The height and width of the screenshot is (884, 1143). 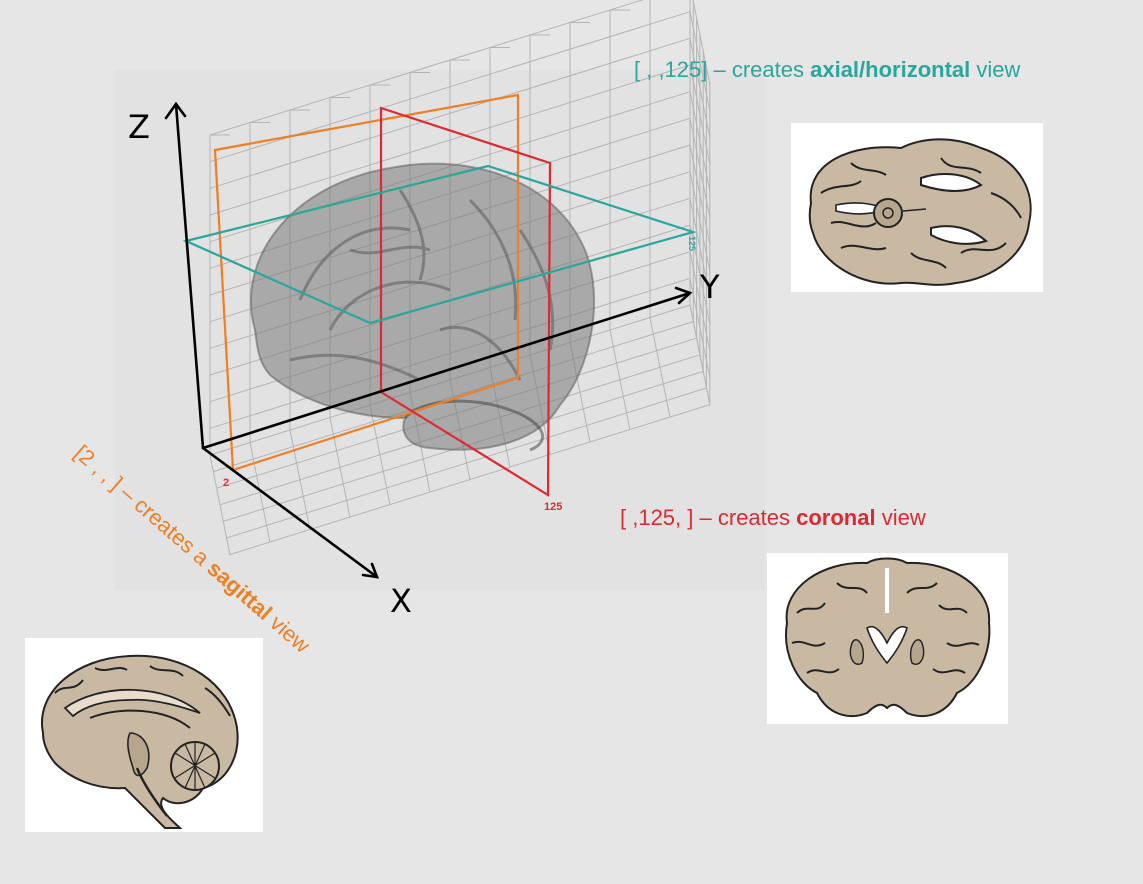 What do you see at coordinates (683, 295) in the screenshot?
I see `y-axis-arrowhead` at bounding box center [683, 295].